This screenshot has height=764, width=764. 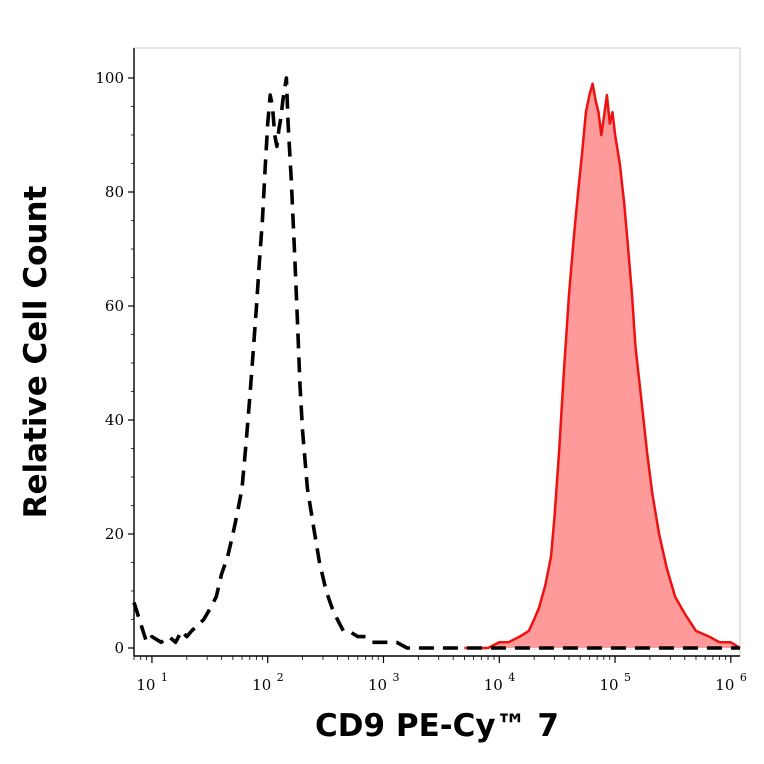 What do you see at coordinates (280, 677) in the screenshot?
I see `x-tick-exponent: 2` at bounding box center [280, 677].